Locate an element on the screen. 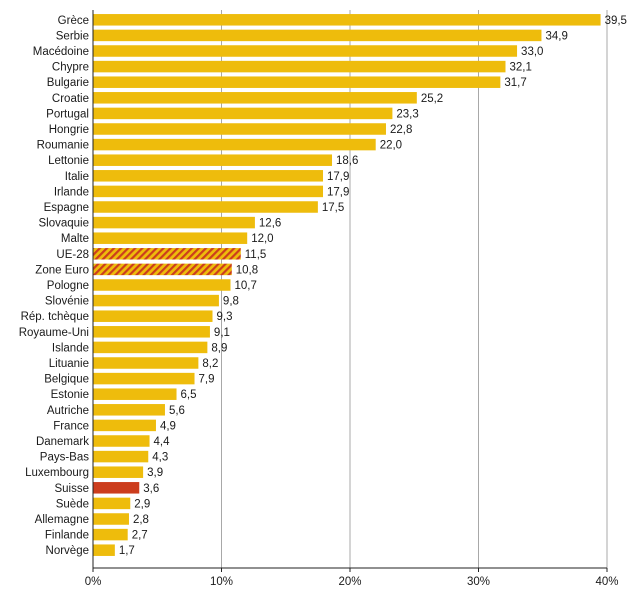 The width and height of the screenshot is (640, 593). category-label: Italie is located at coordinates (77, 177).